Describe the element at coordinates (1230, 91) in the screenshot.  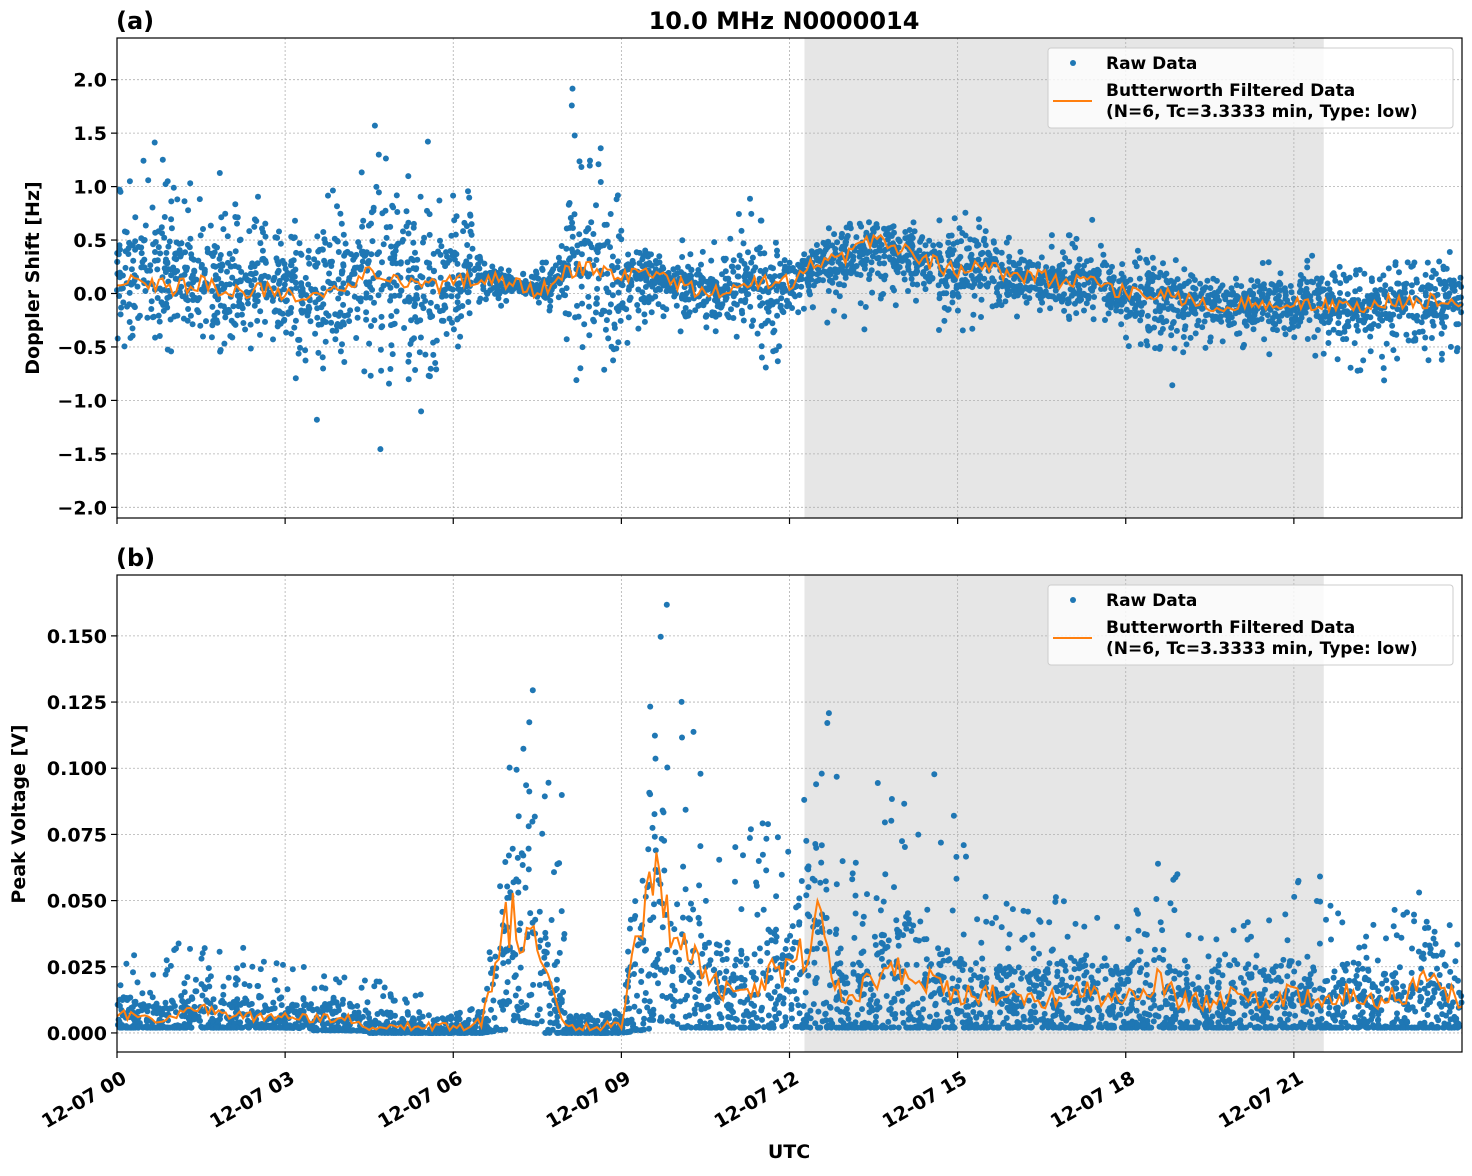
I see `legend-filtered: Butterworth Filtered Data` at that location.